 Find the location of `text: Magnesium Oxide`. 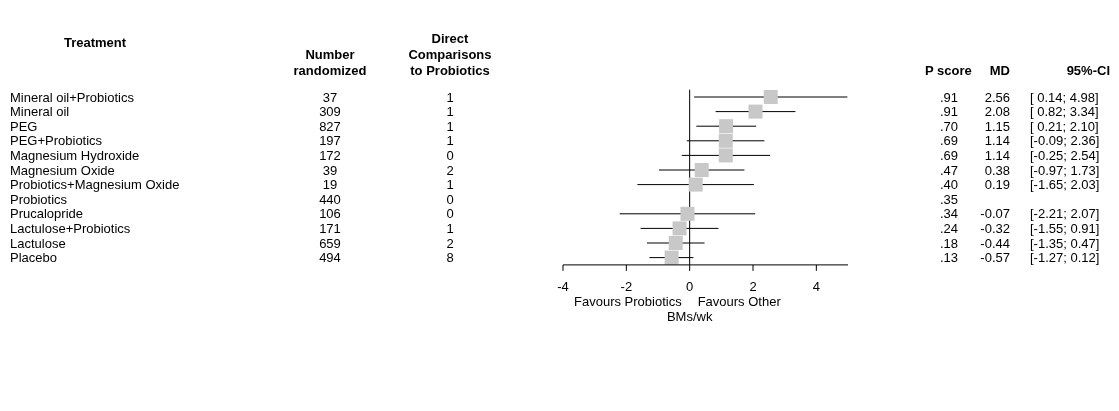

text: Magnesium Oxide is located at coordinates (62, 170).